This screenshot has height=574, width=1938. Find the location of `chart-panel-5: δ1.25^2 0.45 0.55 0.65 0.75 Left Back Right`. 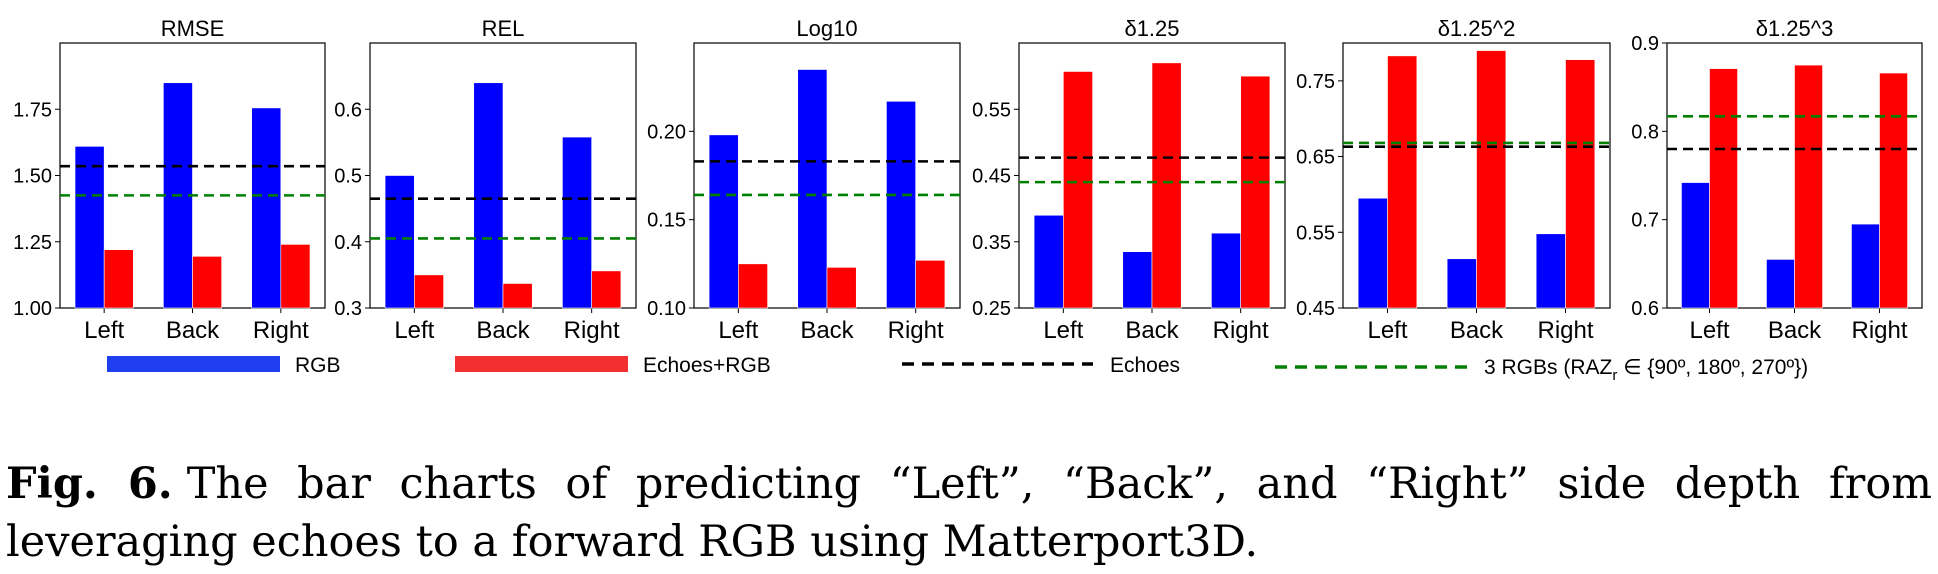

chart-panel-5: δ1.25^2 0.45 0.55 0.65 0.75 Left Back Right is located at coordinates (1453, 180).